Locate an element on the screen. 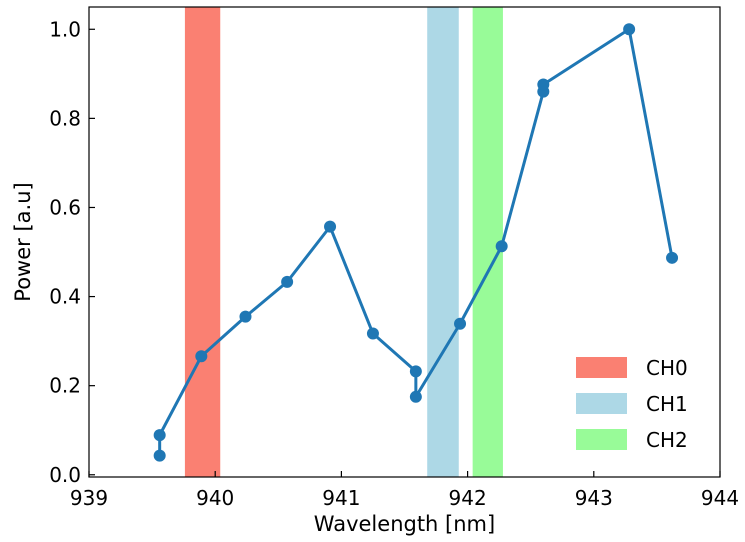 Image resolution: width=745 pixels, height=542 pixels. y-tick-label: 1.0 is located at coordinates (65, 29).